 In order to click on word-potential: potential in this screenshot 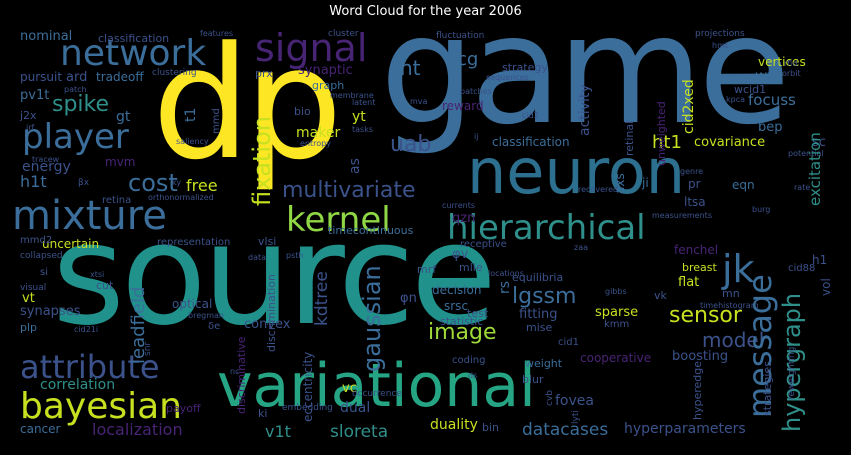, I will do `click(806, 153)`.